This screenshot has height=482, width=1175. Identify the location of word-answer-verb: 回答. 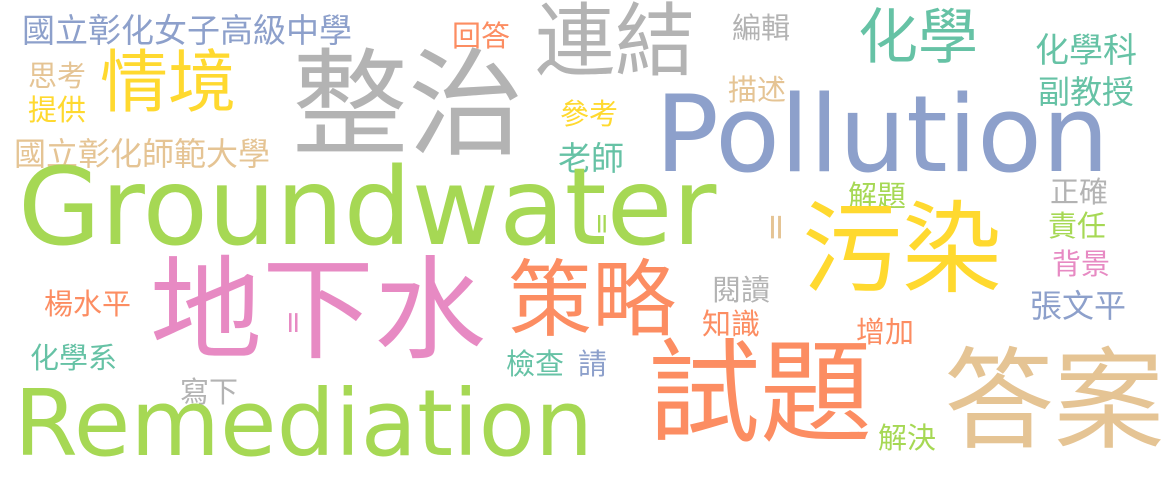
(481, 36).